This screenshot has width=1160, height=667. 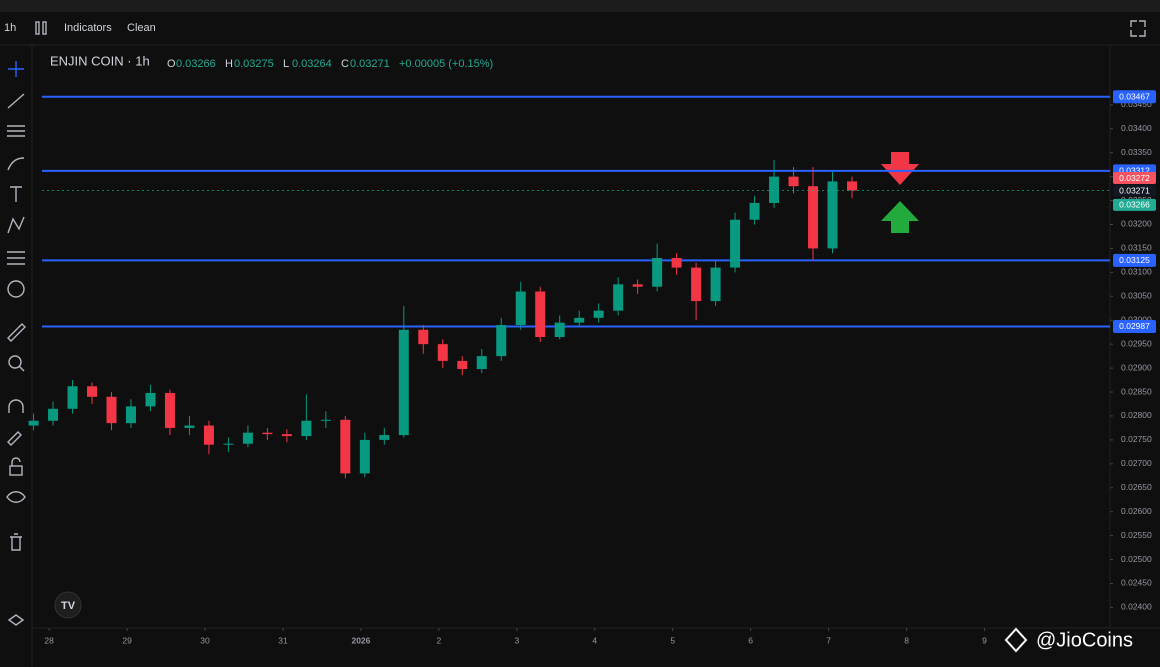 What do you see at coordinates (1136, 104) in the screenshot?
I see `y-tick-label: 0.03450` at bounding box center [1136, 104].